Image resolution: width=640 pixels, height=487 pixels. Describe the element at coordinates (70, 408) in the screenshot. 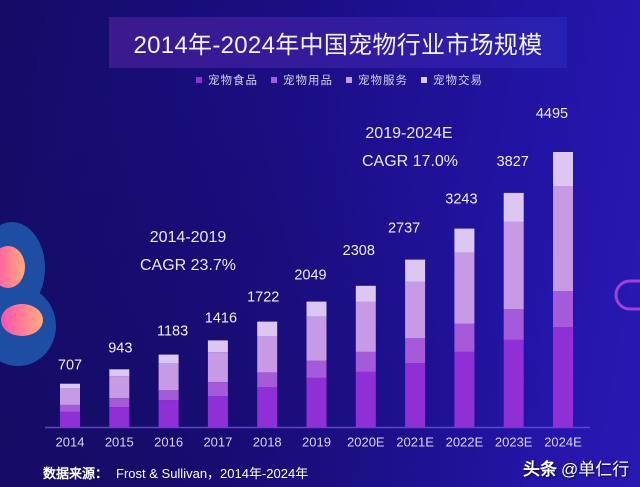

I see `bar-segment-supplies-2014` at that location.